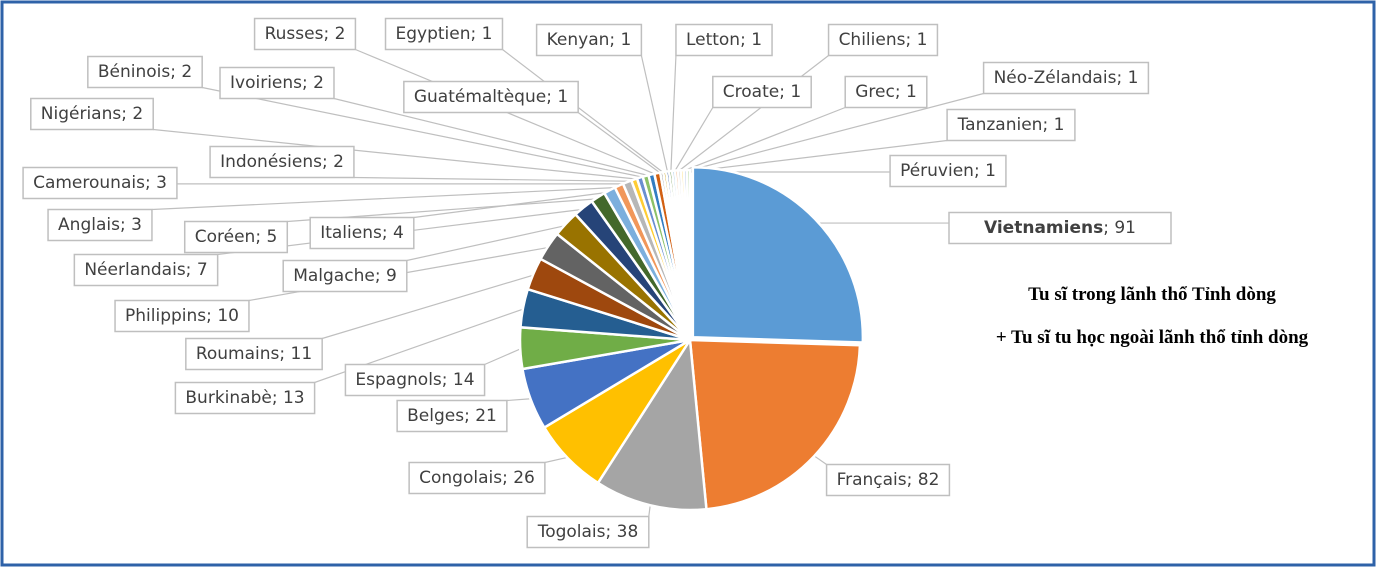 The width and height of the screenshot is (1376, 567). I want to click on label-category: Letton, so click(713, 40).